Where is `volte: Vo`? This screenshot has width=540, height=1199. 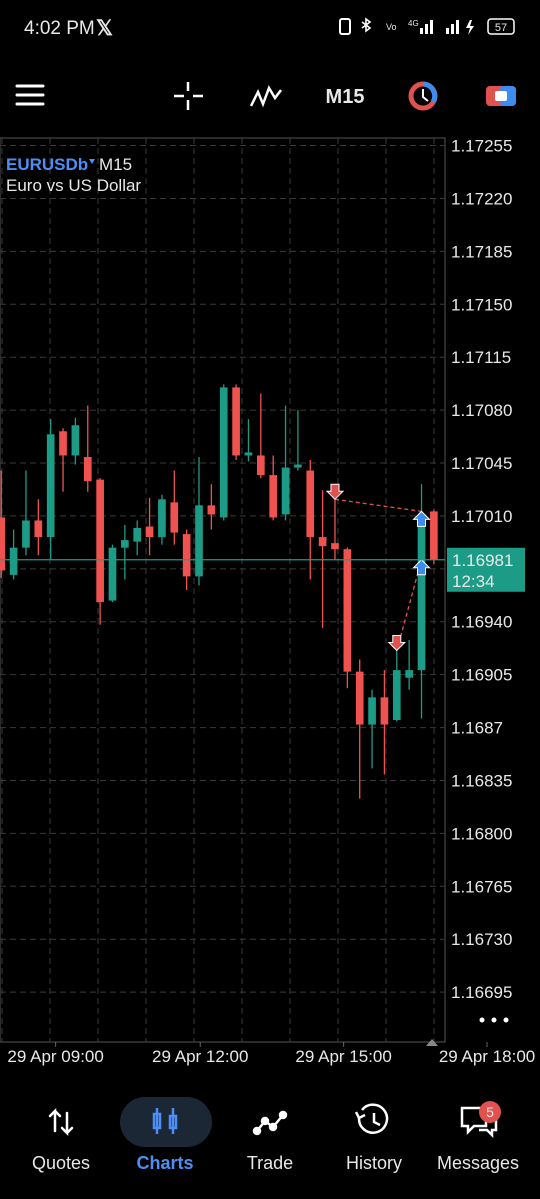 volte: Vo is located at coordinates (391, 27).